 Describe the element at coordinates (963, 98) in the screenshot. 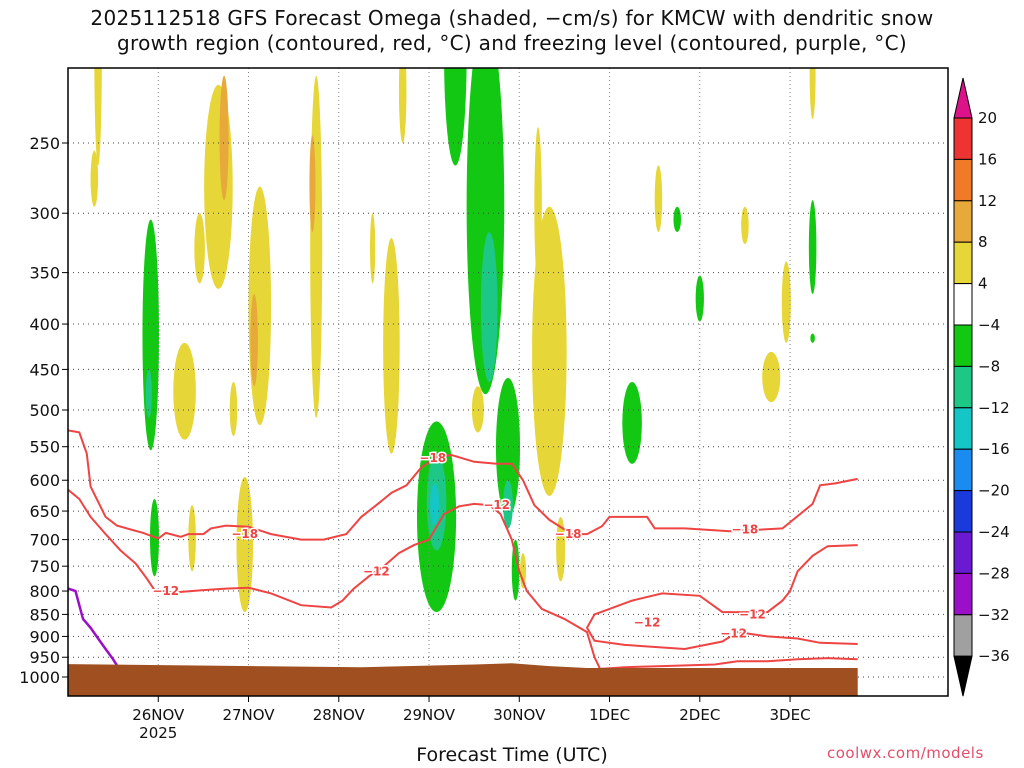

I see `colorbar-top-arrow` at that location.